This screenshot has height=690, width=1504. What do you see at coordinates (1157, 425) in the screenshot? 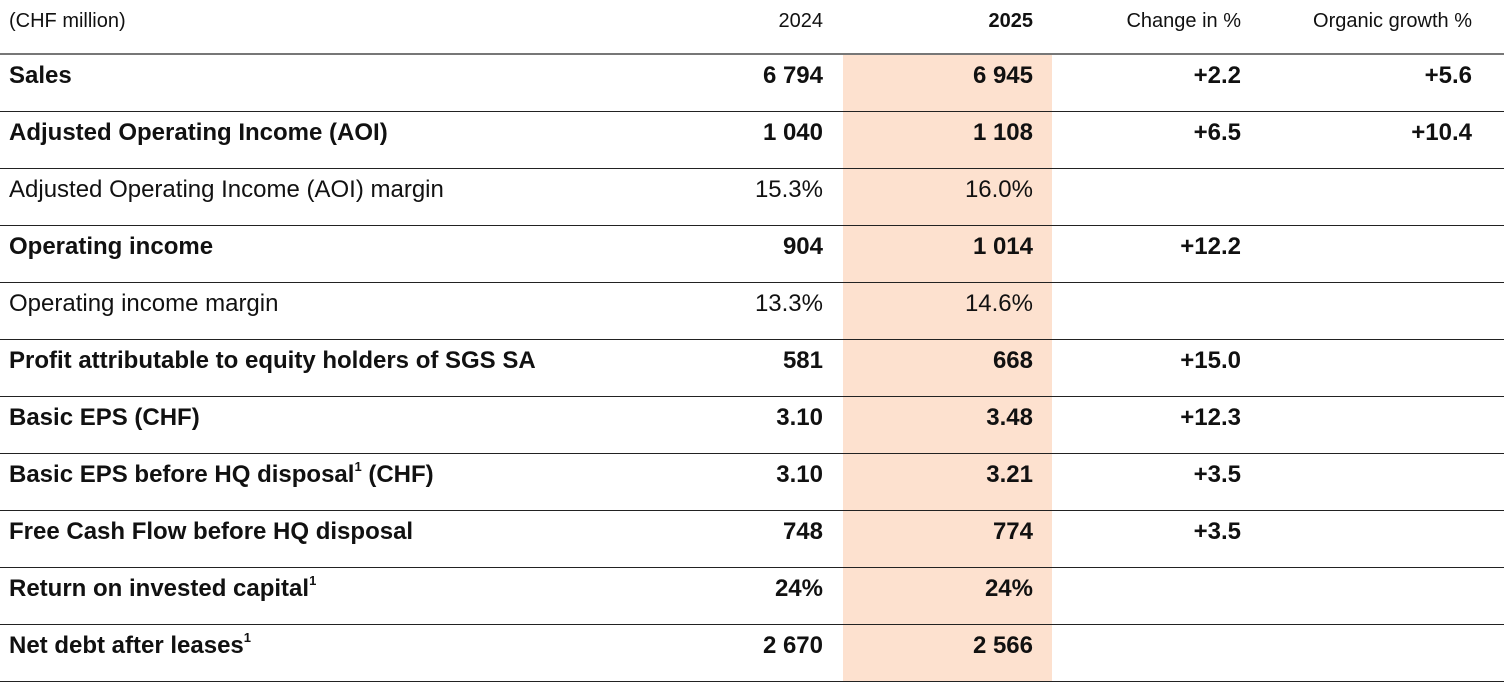
I see `change-percent: +12.3` at bounding box center [1157, 425].